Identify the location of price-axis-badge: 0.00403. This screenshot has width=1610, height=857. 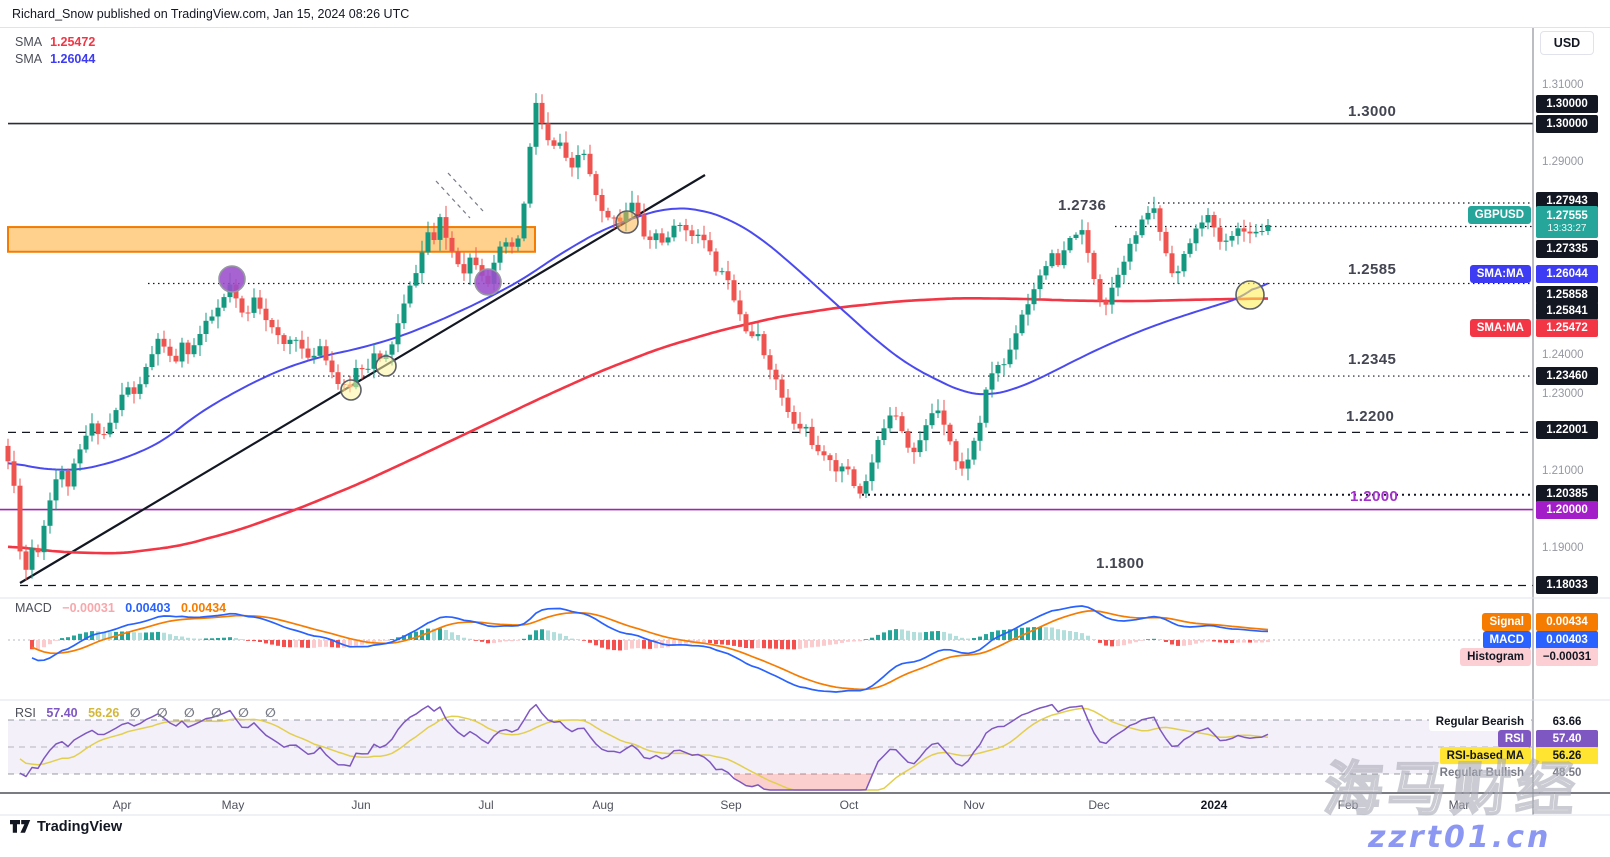
(1567, 640).